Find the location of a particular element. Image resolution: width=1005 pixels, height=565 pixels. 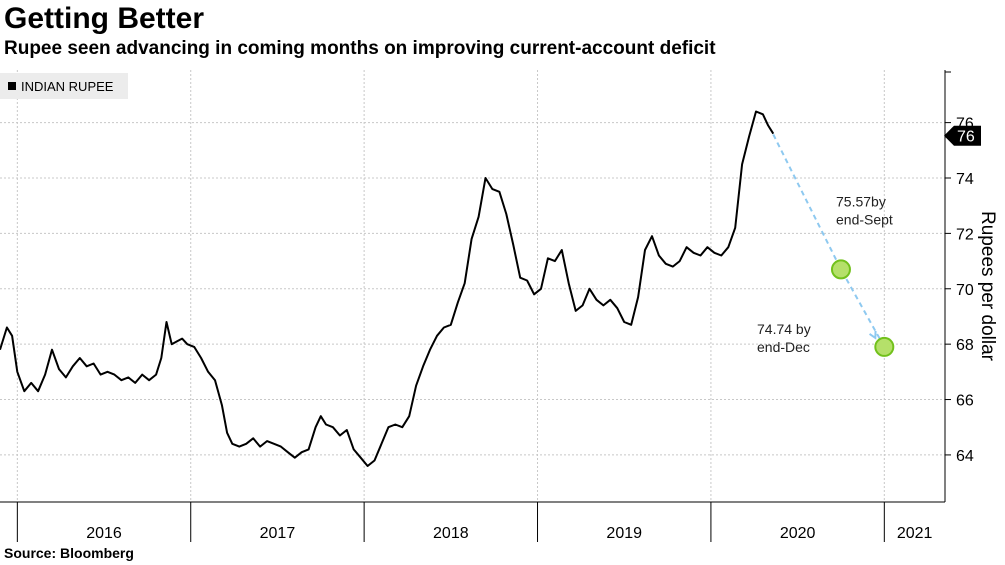

y-tick-label: 64 is located at coordinates (965, 456).